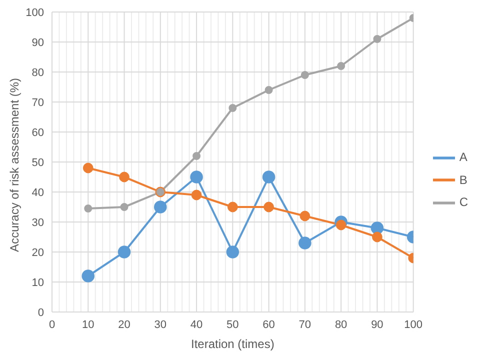 The image size is (484, 360). What do you see at coordinates (41, 312) in the screenshot?
I see `y-tick-label: 0` at bounding box center [41, 312].